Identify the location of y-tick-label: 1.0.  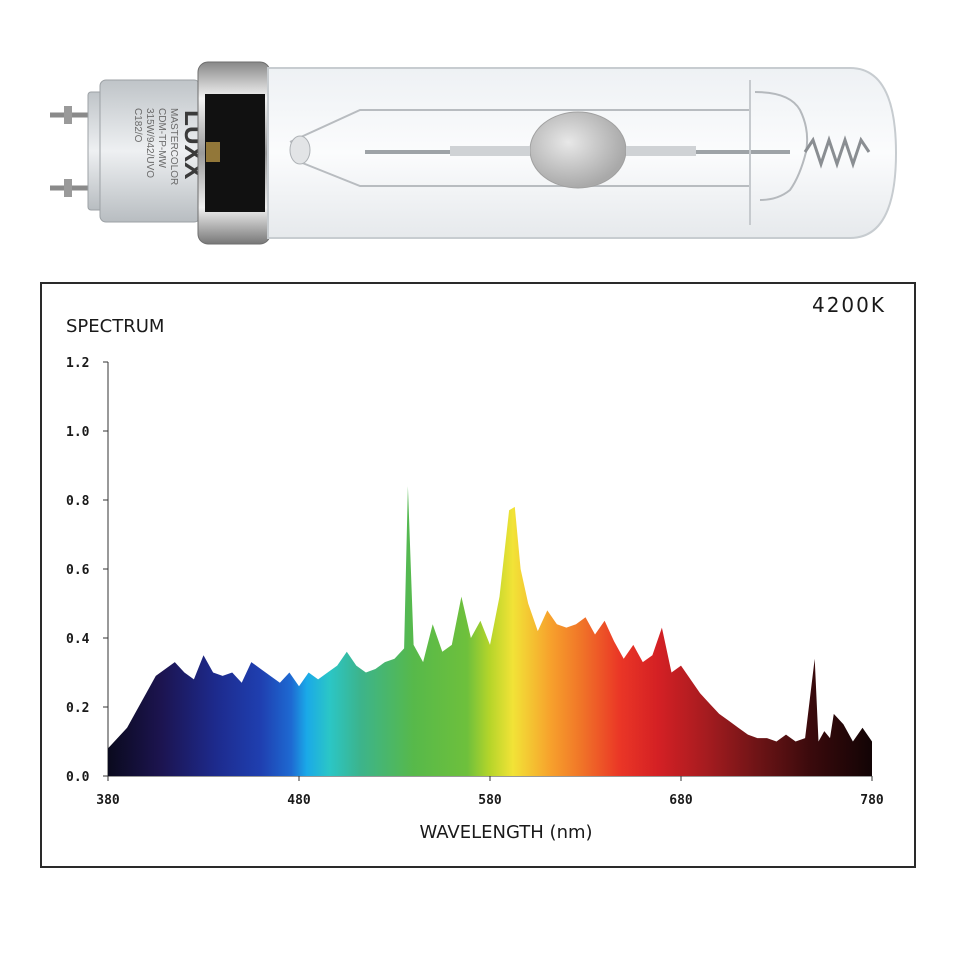
(78, 432).